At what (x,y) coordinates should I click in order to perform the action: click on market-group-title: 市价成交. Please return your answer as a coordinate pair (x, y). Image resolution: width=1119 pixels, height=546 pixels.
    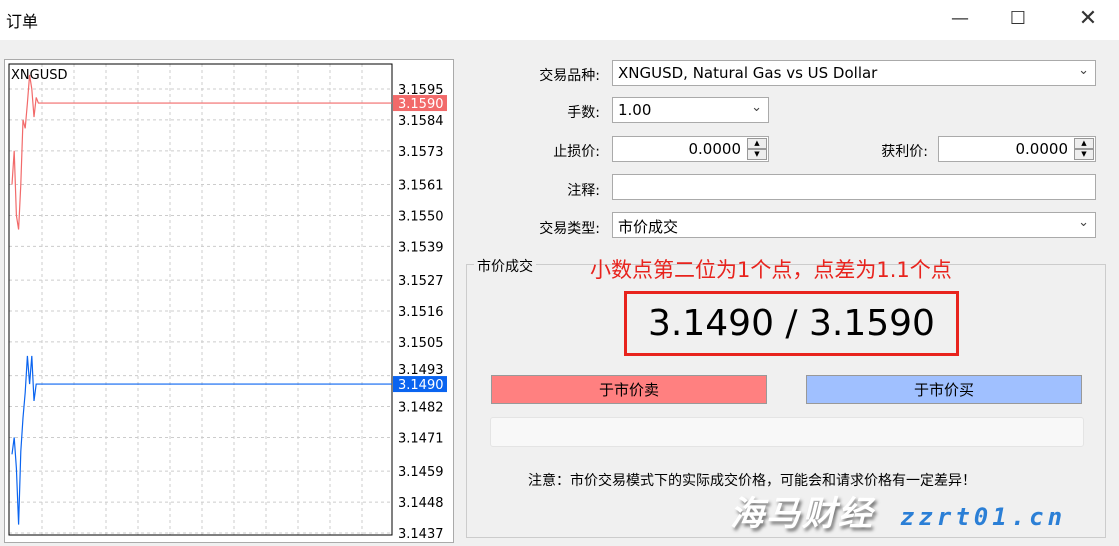
    Looking at the image, I should click on (505, 266).